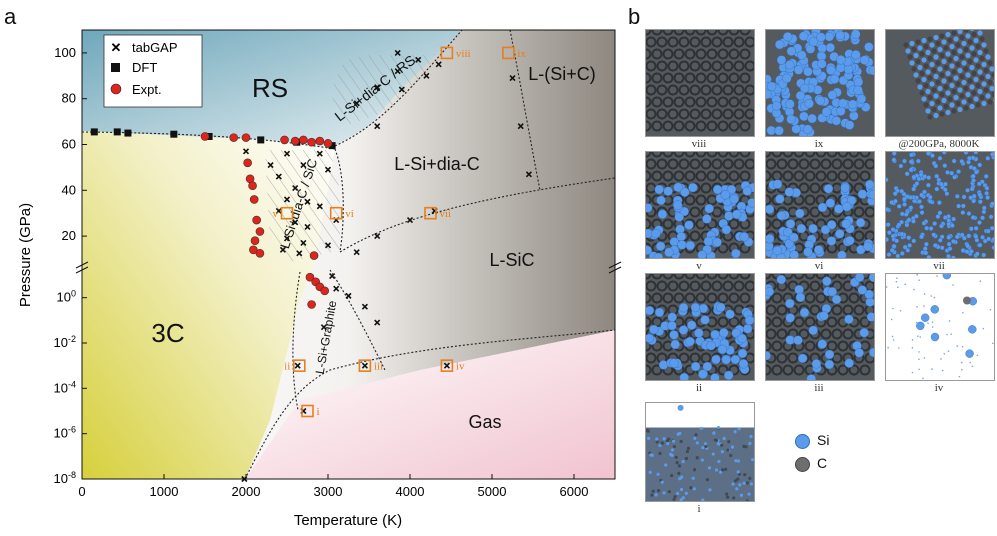 The height and width of the screenshot is (536, 997). What do you see at coordinates (144, 67) in the screenshot?
I see `legend-dft: DFT` at bounding box center [144, 67].